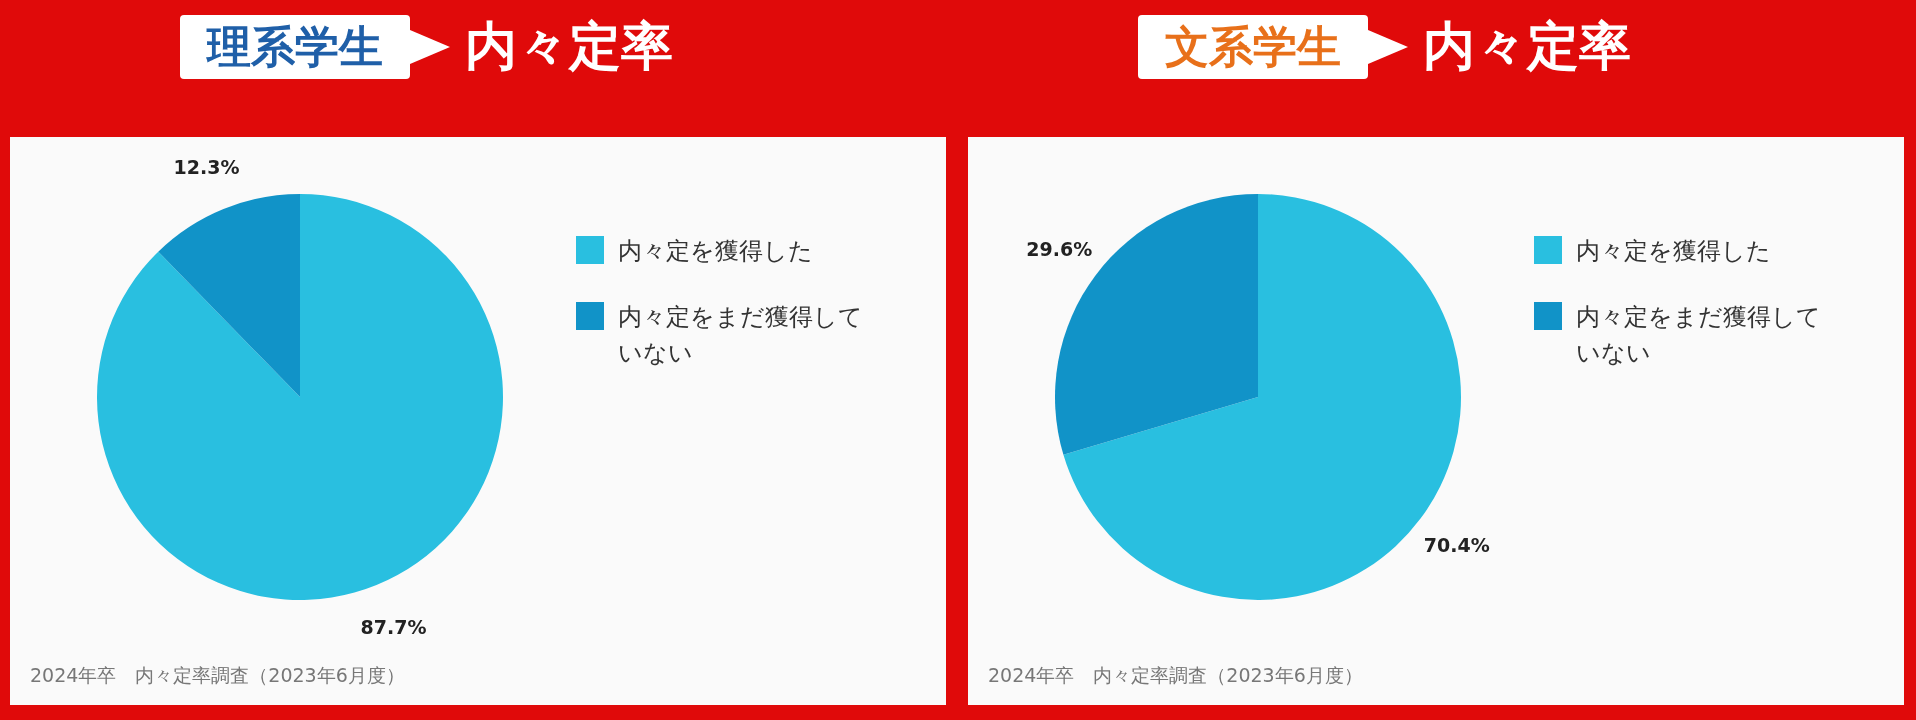 This screenshot has width=1916, height=720. I want to click on data-label: 87.7%, so click(393, 626).